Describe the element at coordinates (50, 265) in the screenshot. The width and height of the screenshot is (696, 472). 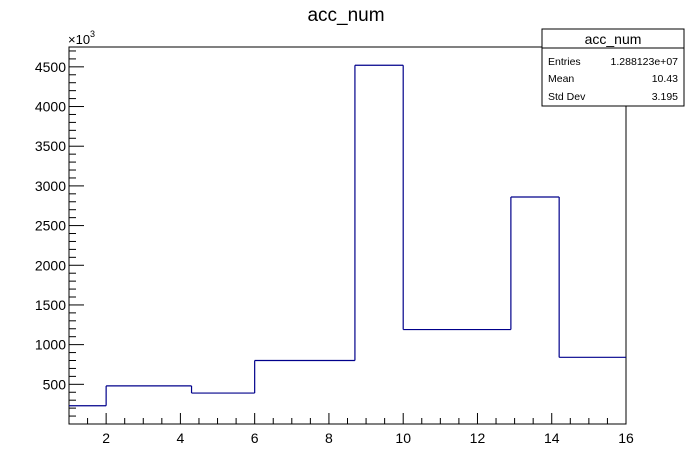
I see `y-tick-label: 2000` at that location.